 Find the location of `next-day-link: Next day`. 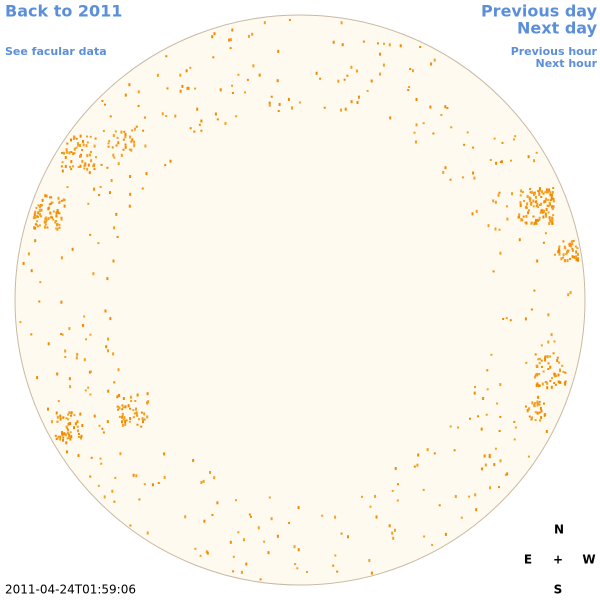

next-day-link: Next day is located at coordinates (557, 28).